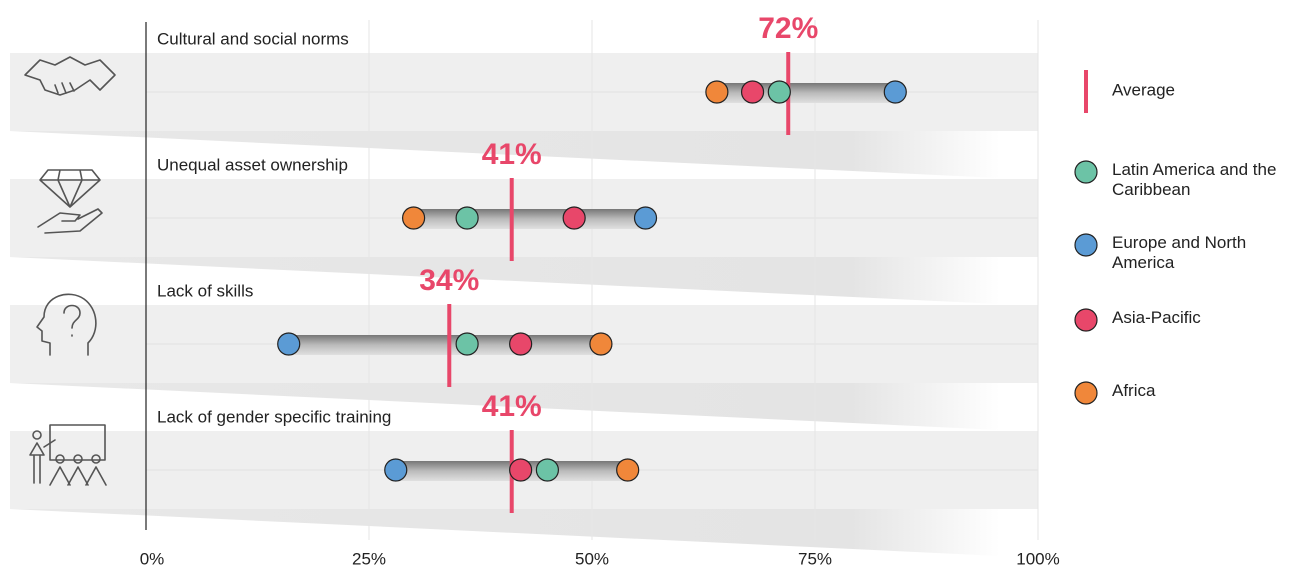  I want to click on category-label: Lack of skills, so click(205, 290).